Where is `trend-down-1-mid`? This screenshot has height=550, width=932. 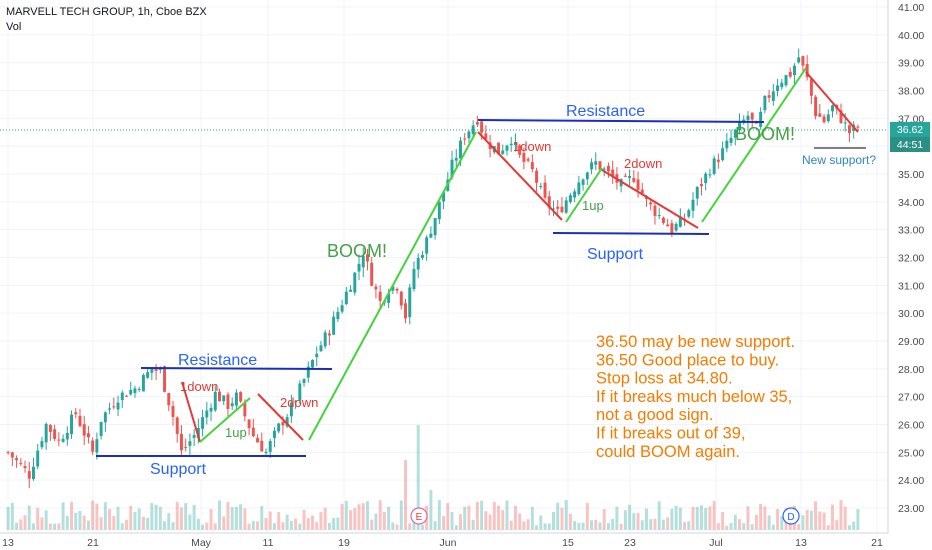 trend-down-1-mid is located at coordinates (520, 176).